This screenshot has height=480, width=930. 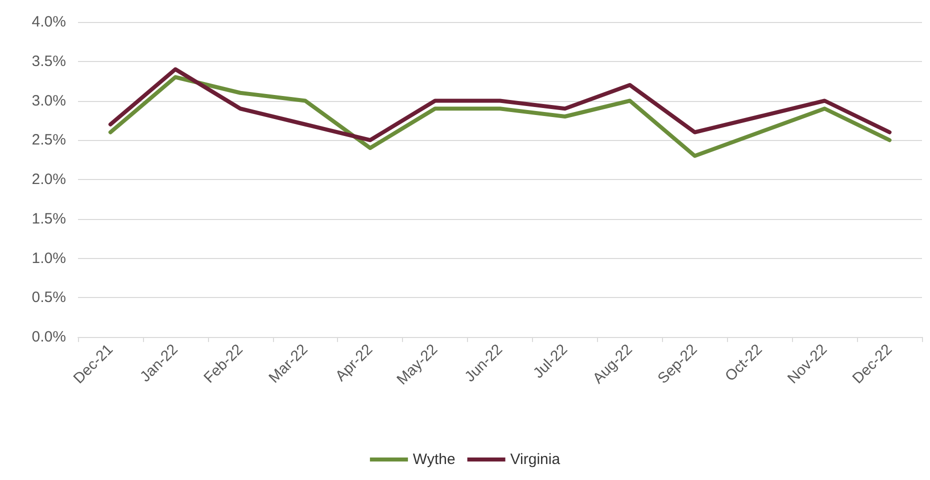 What do you see at coordinates (49, 140) in the screenshot?
I see `y-tick-label: 2.5%` at bounding box center [49, 140].